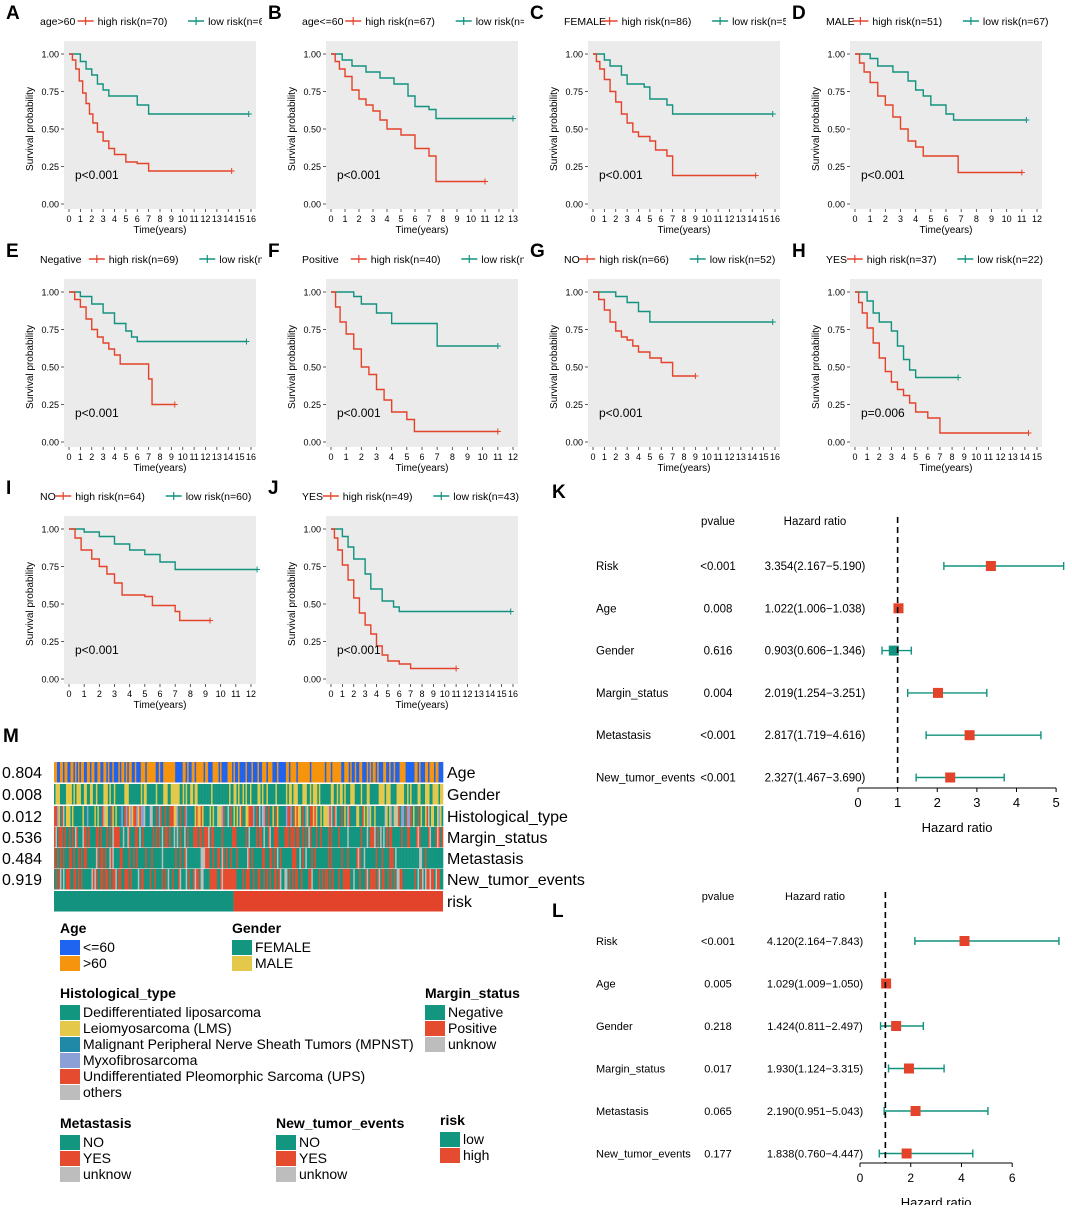 The height and width of the screenshot is (1213, 1072). What do you see at coordinates (175, 694) in the screenshot?
I see `x-tick-label: 7` at bounding box center [175, 694].